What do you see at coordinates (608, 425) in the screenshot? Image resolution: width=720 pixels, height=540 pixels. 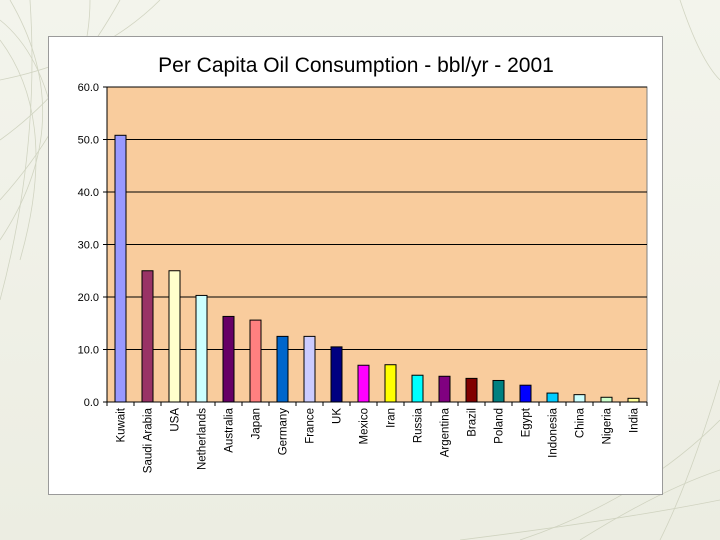 I see `x-tick-label: Nigeria` at bounding box center [608, 425].